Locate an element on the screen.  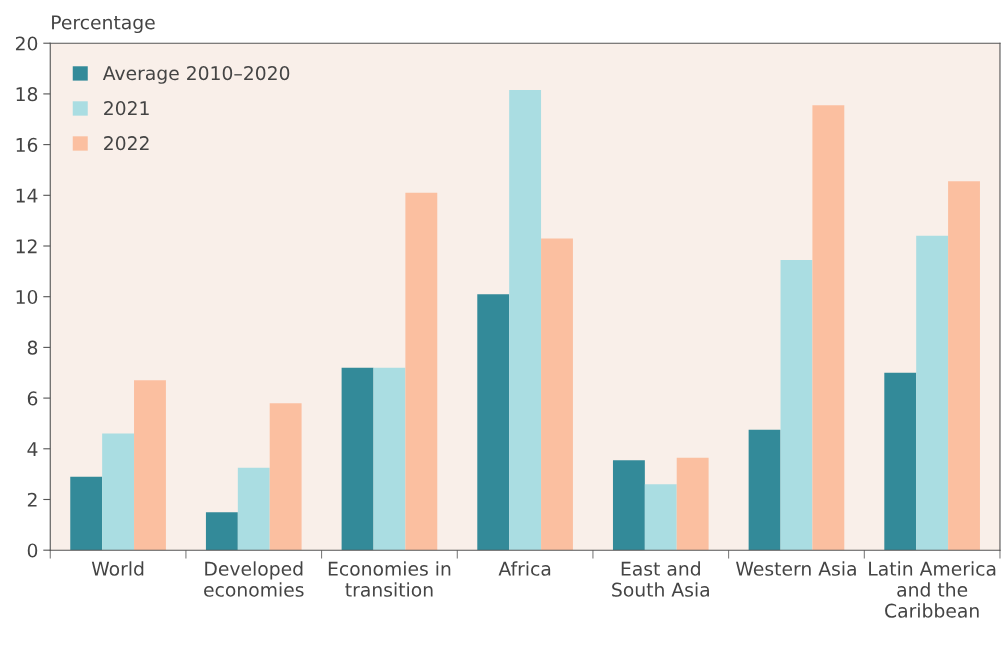
x-tick-label: Africa is located at coordinates (524, 568).